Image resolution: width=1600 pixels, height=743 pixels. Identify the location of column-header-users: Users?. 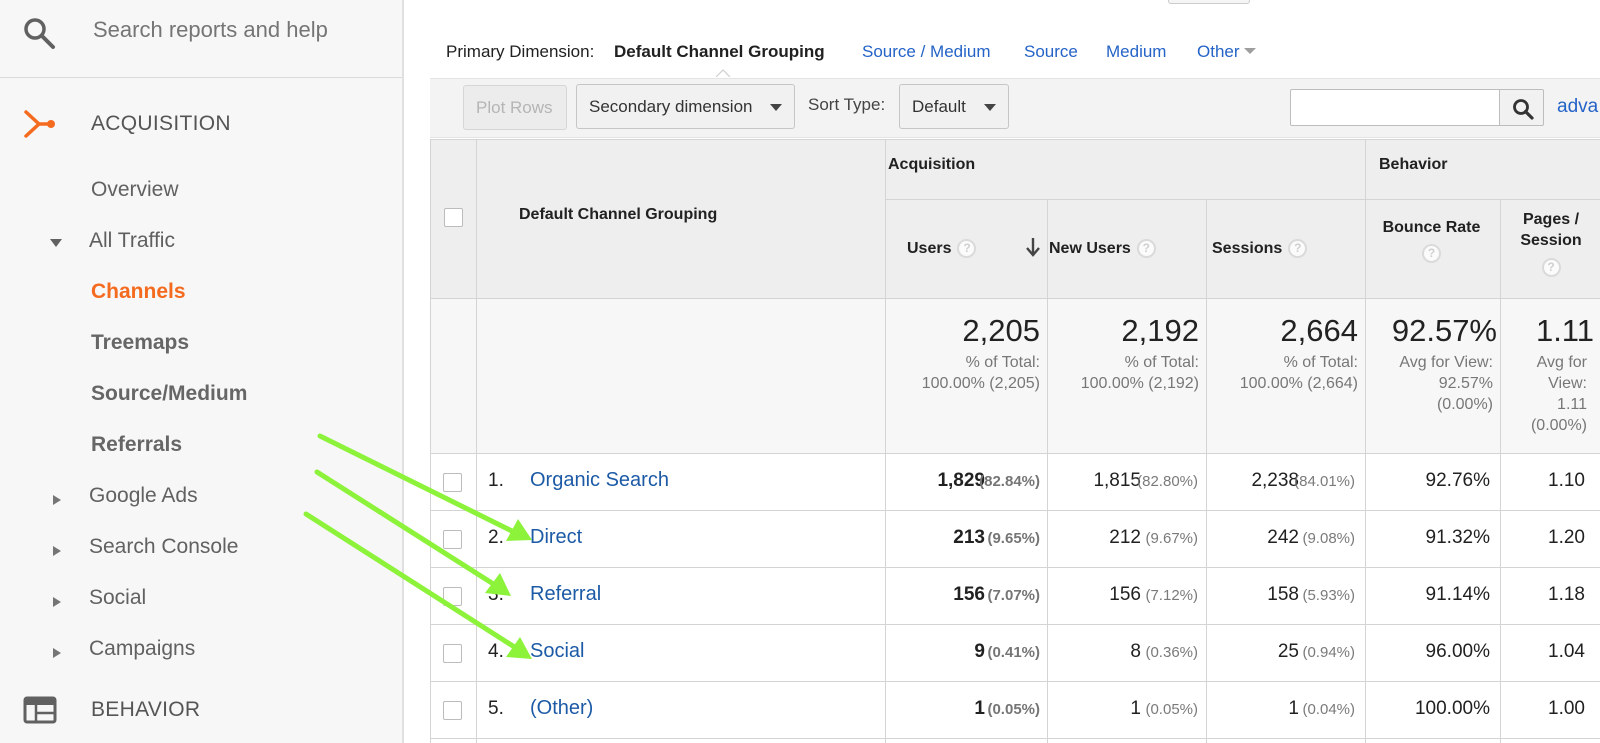
(942, 248).